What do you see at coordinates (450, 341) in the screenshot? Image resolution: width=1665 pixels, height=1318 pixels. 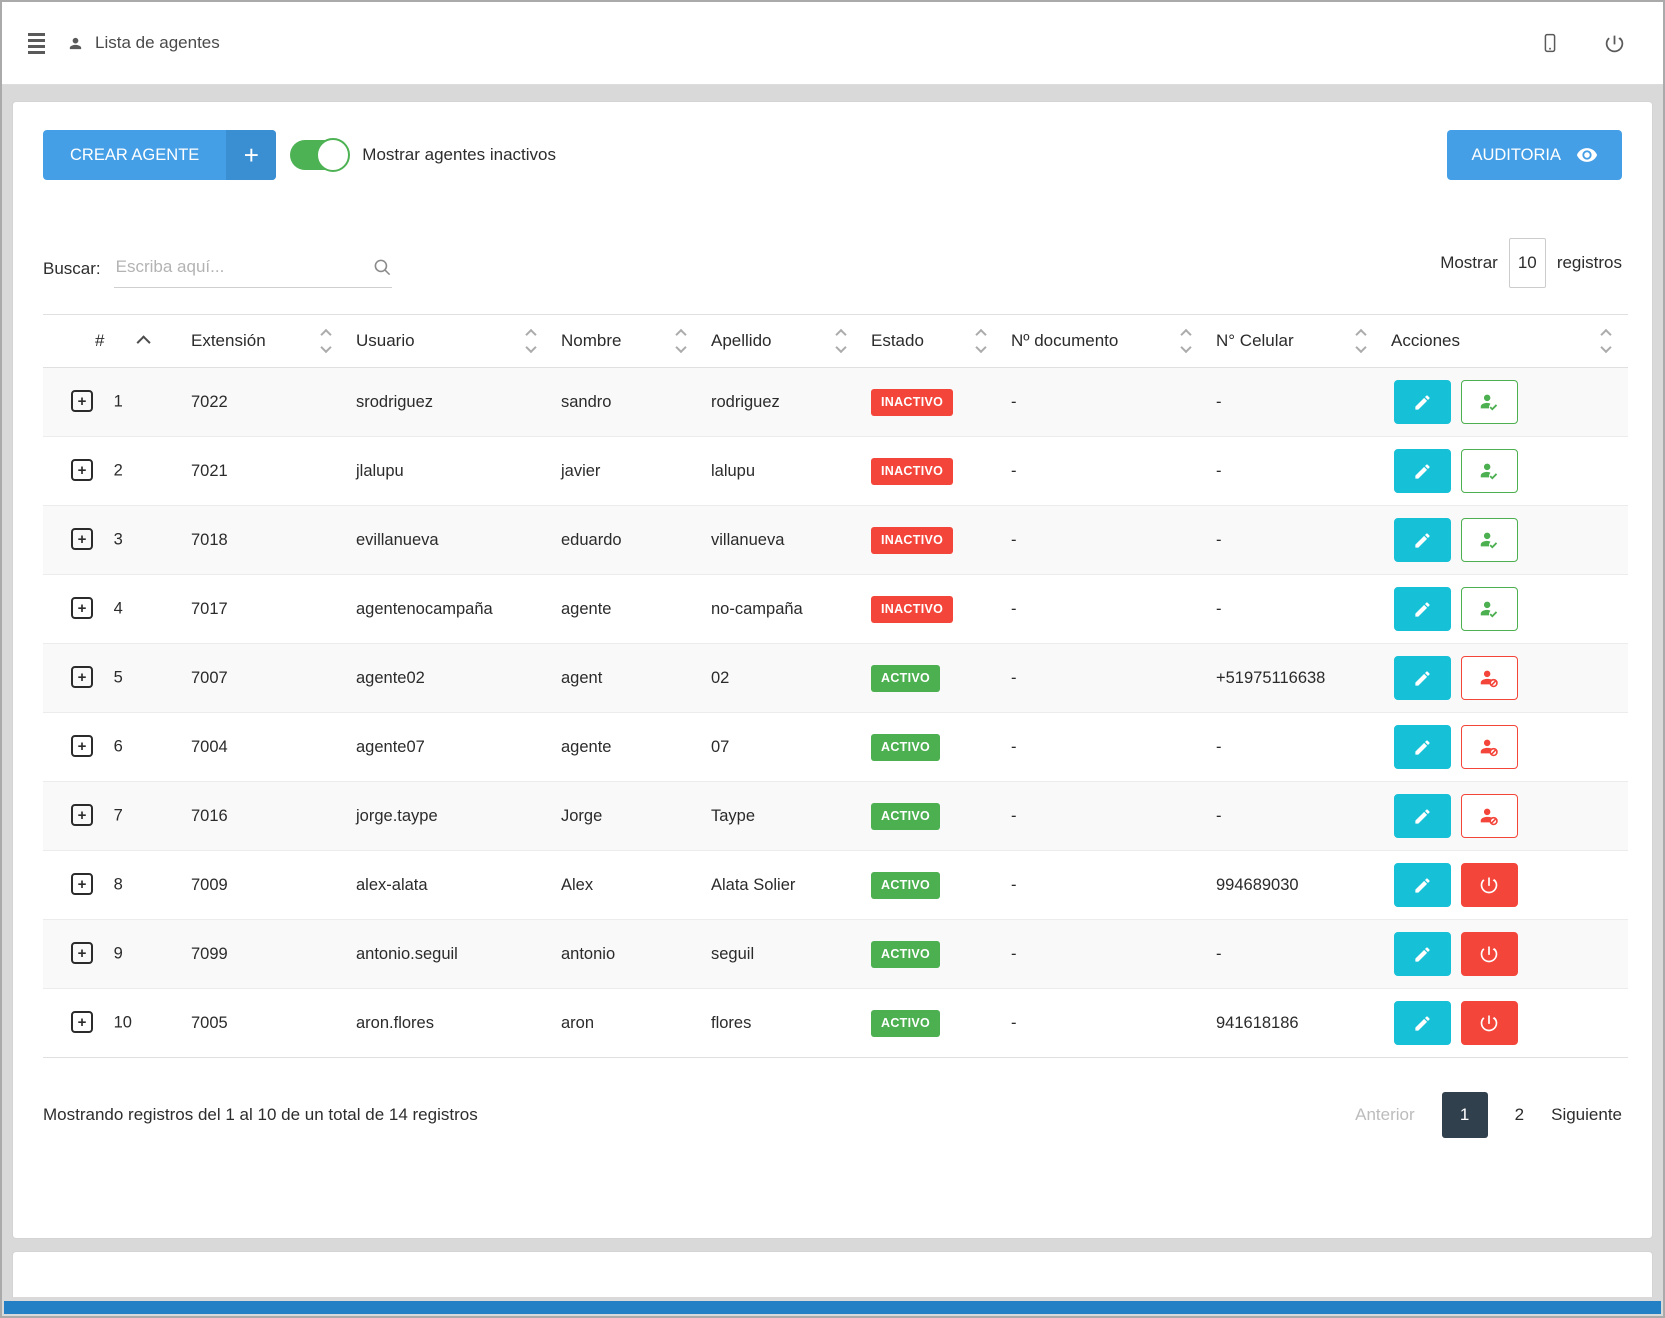 I see `header-usuario: Usuario` at bounding box center [450, 341].